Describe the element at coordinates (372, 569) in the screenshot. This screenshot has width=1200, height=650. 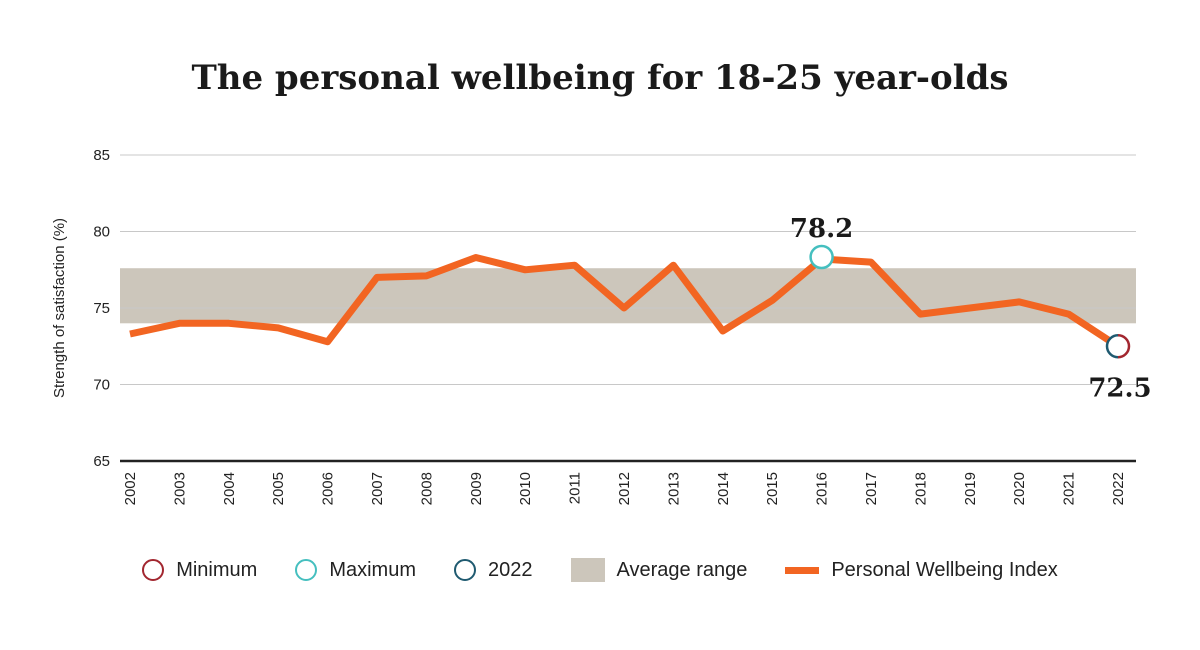
I see `legend-label-maximum: Maximum` at that location.